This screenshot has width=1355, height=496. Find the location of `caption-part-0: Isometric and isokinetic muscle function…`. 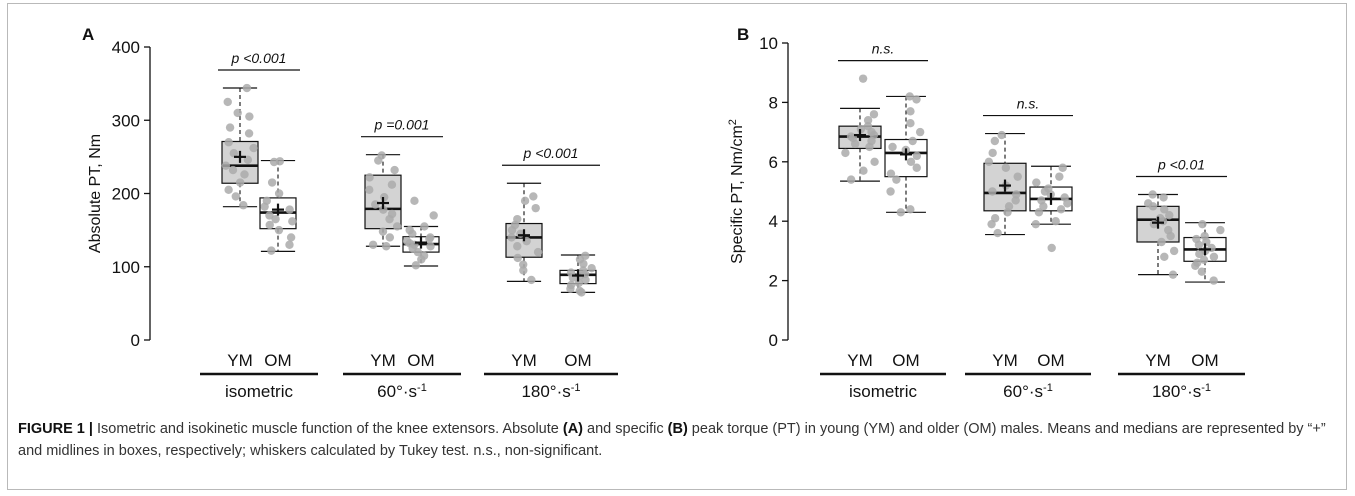

caption-part-0: Isometric and isokinetic muscle function… is located at coordinates (327, 429).